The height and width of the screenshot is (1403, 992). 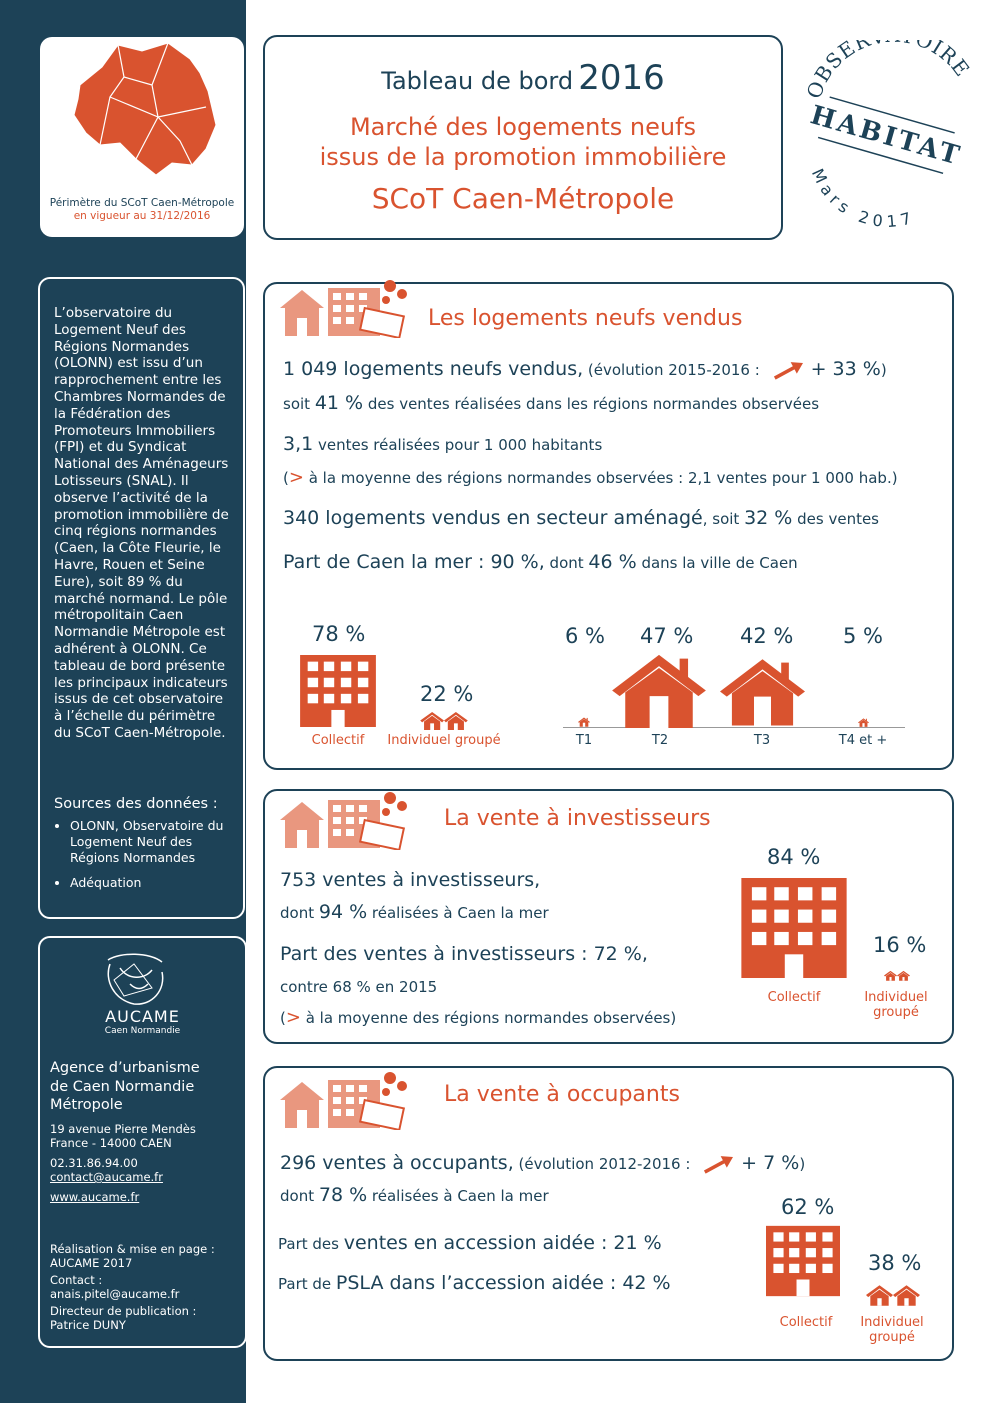 I want to click on key-figure: 94 %, so click(x=343, y=912).